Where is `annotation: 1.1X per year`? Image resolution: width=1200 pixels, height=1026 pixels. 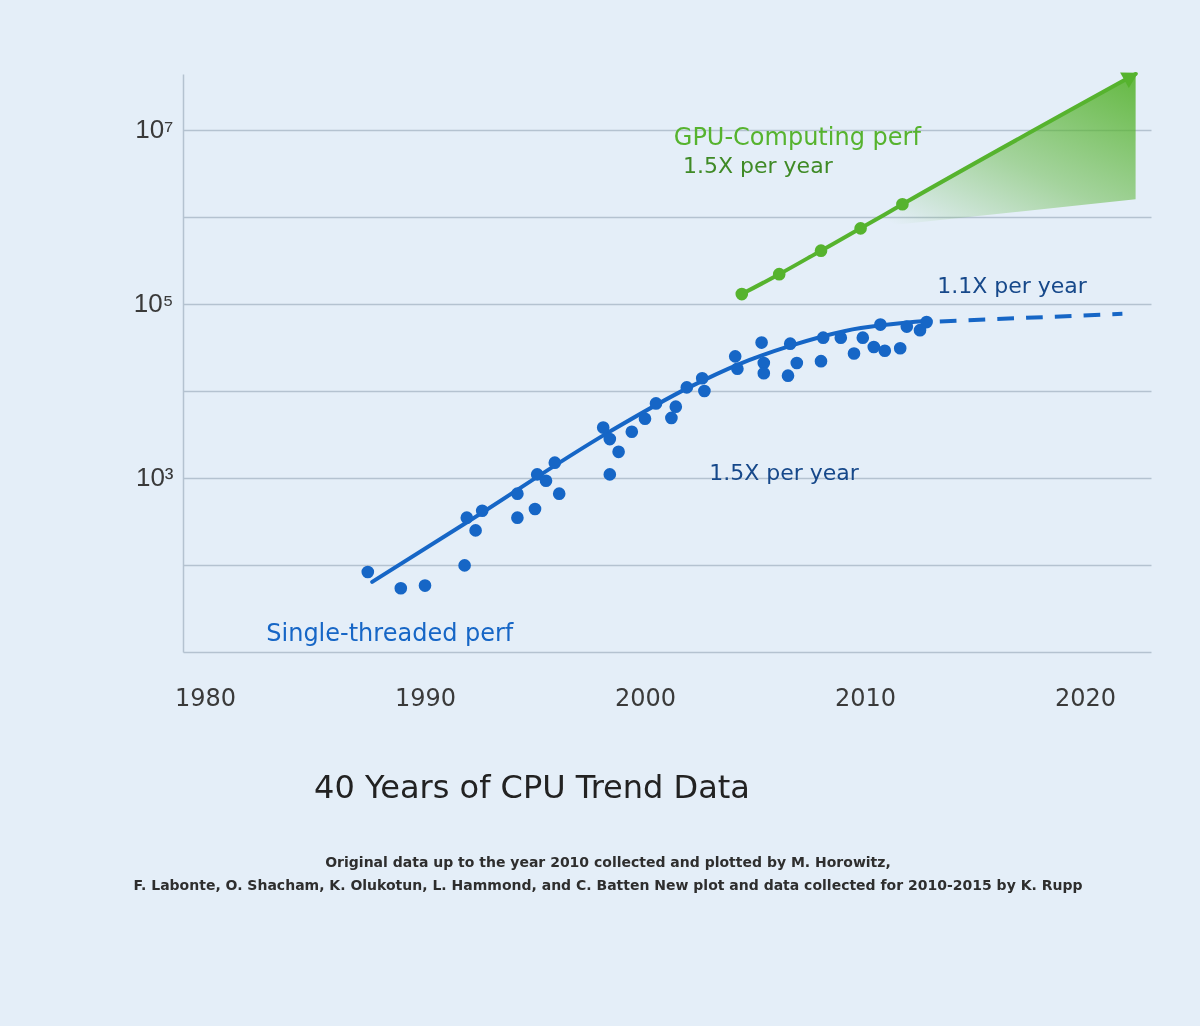
annotation: 1.1X per year is located at coordinates (1012, 285).